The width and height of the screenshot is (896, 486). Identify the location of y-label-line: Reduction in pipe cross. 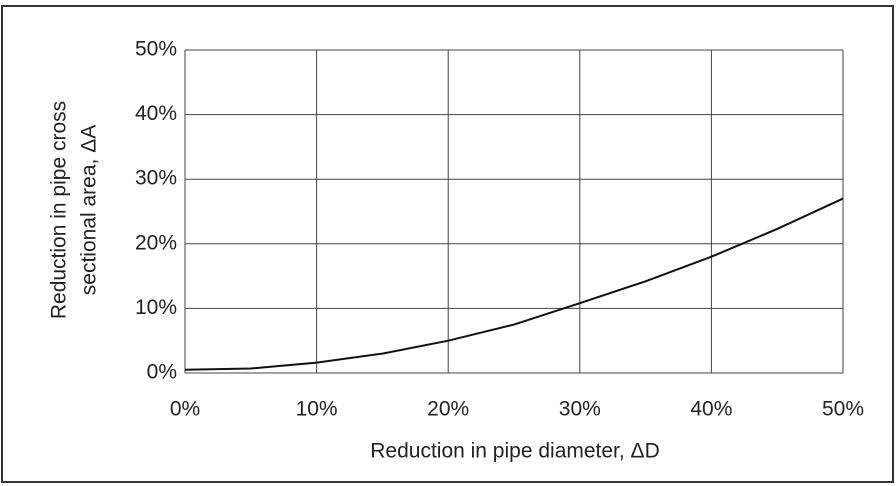
(59, 210).